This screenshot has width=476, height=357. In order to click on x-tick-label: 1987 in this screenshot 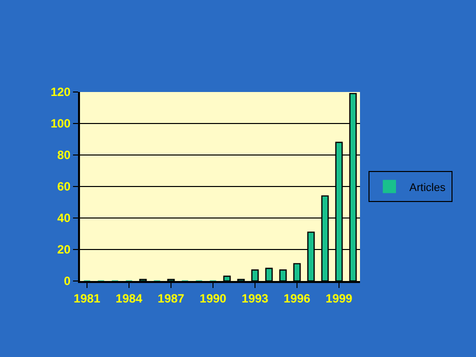, I will do `click(171, 298)`.